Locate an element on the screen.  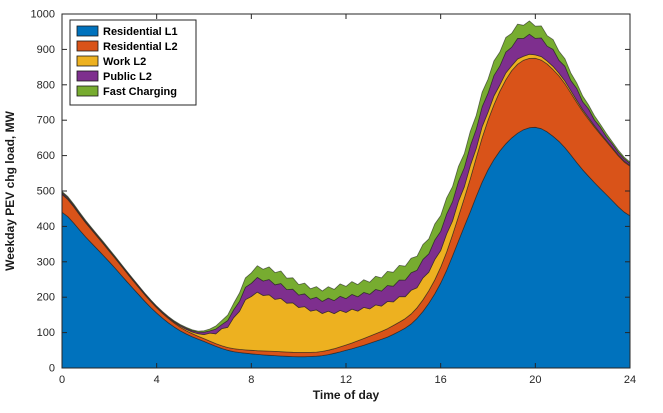
y-tick-label: 300 is located at coordinates (46, 262).